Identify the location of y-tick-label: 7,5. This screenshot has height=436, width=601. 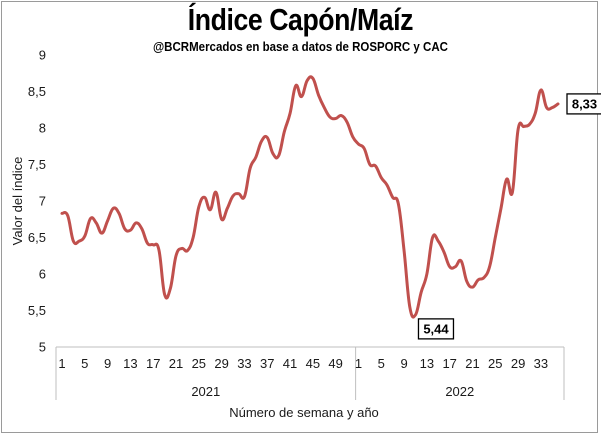
(37, 164).